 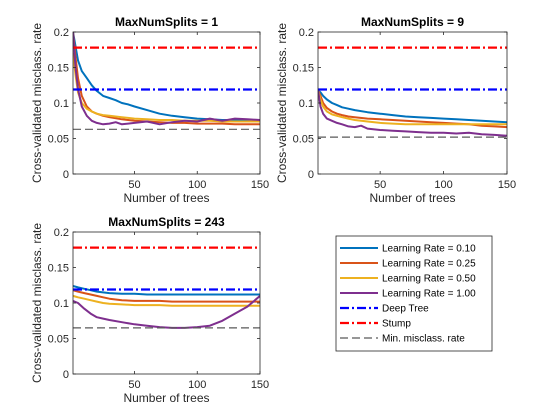 What do you see at coordinates (405, 309) in the screenshot?
I see `legend-label: Deep Tree` at bounding box center [405, 309].